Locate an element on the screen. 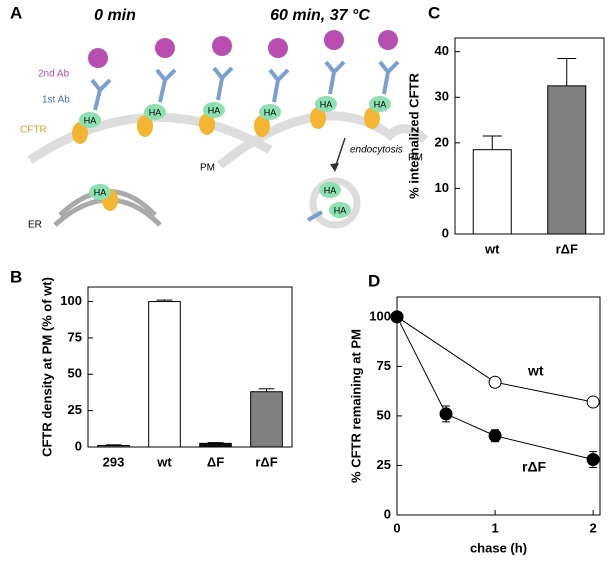  panel-letter: A is located at coordinates (16, 12).